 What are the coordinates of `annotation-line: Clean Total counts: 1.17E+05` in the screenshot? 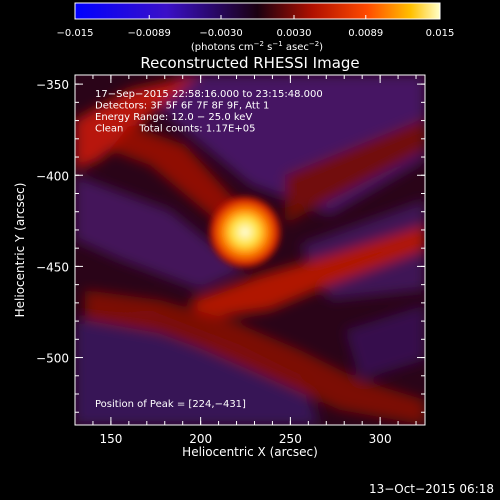 It's located at (175, 129).